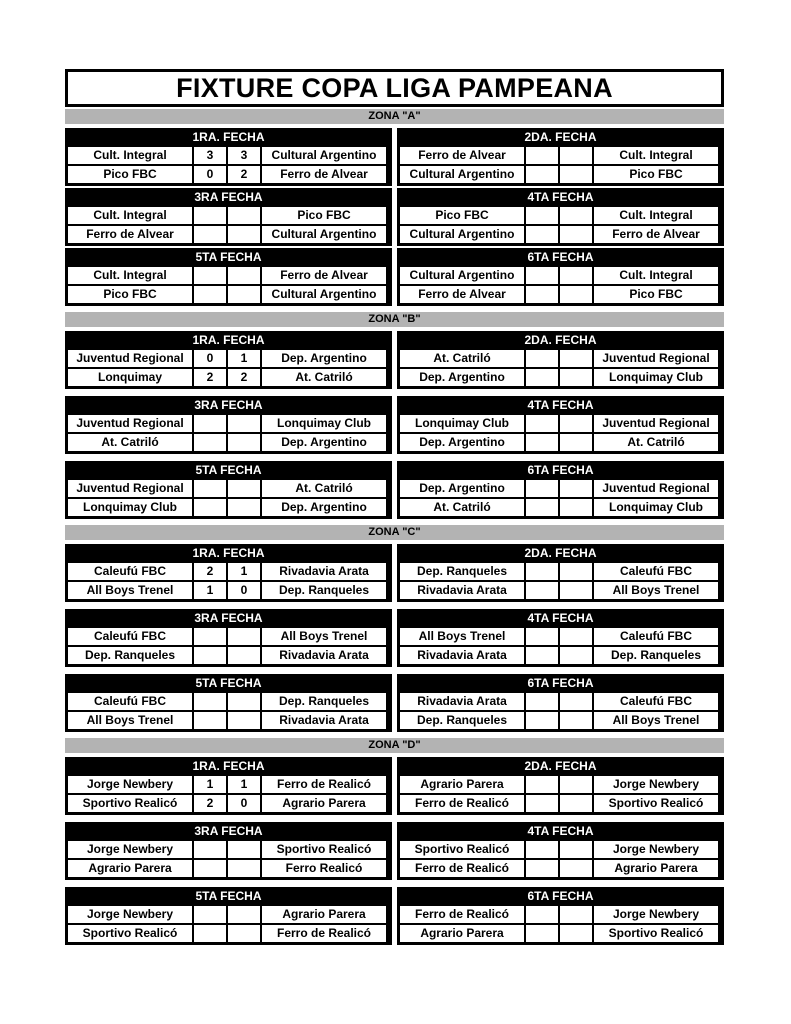 This screenshot has height=1024, width=791. What do you see at coordinates (656, 275) in the screenshot?
I see `away-team: Cult. Integral` at bounding box center [656, 275].